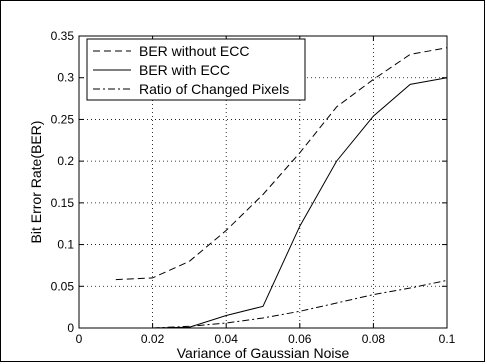 This screenshot has height=364, width=487. What do you see at coordinates (184, 70) in the screenshot?
I see `legend-label-2: BER with ECC` at bounding box center [184, 70].